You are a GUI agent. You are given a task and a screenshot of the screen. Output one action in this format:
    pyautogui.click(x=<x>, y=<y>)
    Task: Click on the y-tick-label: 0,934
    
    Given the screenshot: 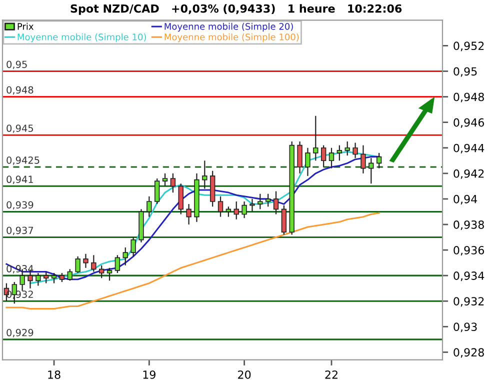 What is the action you would take?
    pyautogui.click(x=469, y=277)
    